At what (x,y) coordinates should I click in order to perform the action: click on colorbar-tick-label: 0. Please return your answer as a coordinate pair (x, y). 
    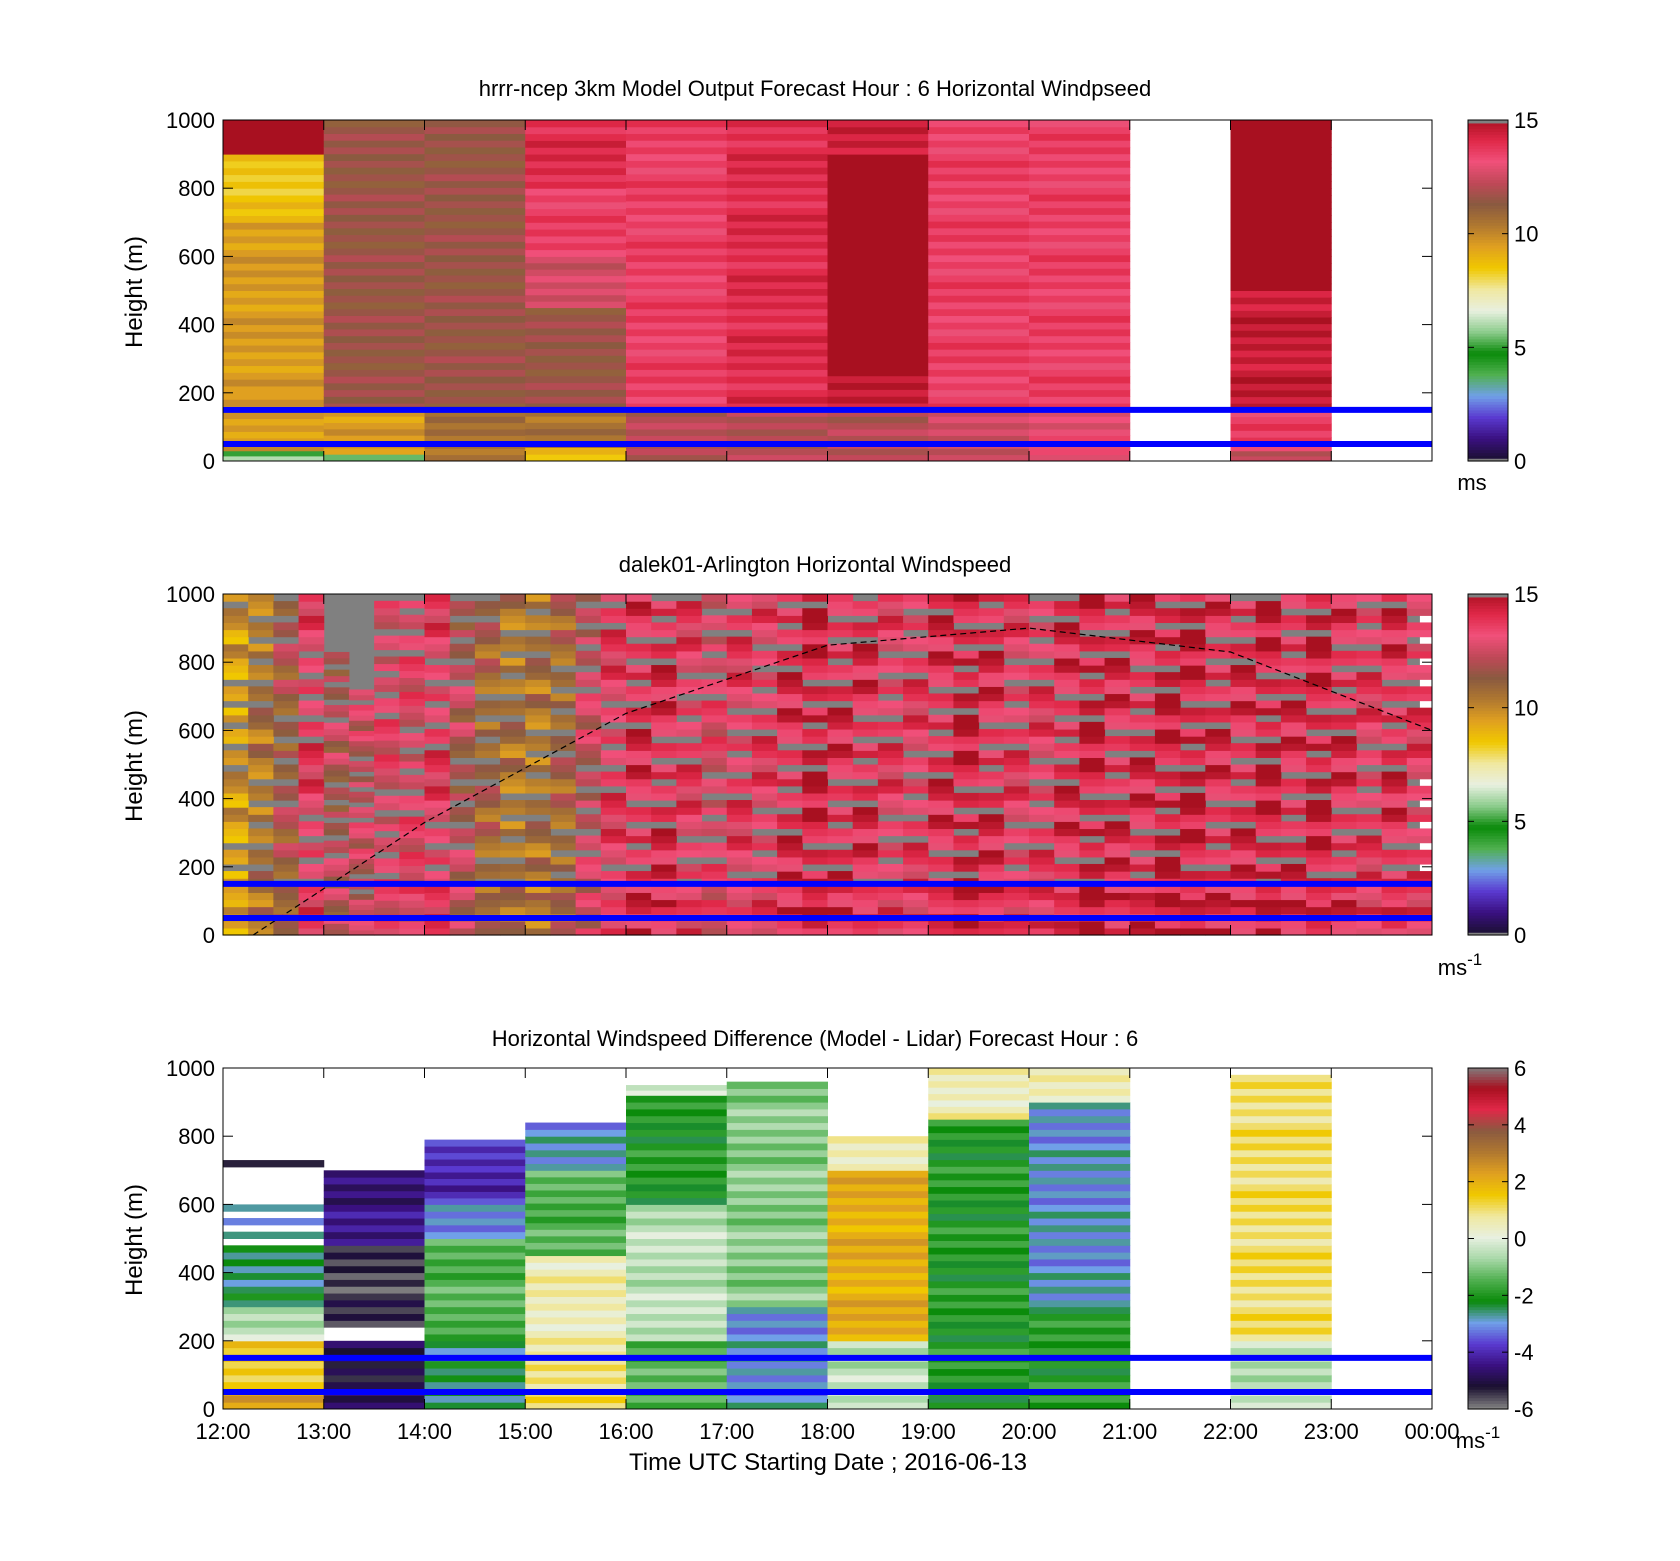
    Looking at the image, I should click on (1520, 935).